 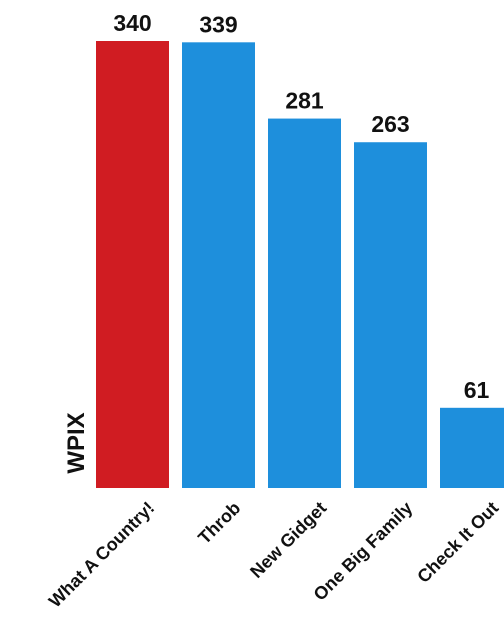 What do you see at coordinates (288, 540) in the screenshot?
I see `category-label-2: New Gidget` at bounding box center [288, 540].